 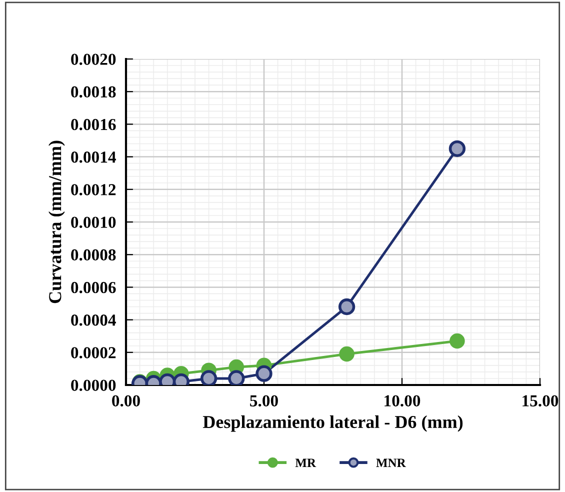 I want to click on y-tick-label: 0.0018, so click(x=93, y=92).